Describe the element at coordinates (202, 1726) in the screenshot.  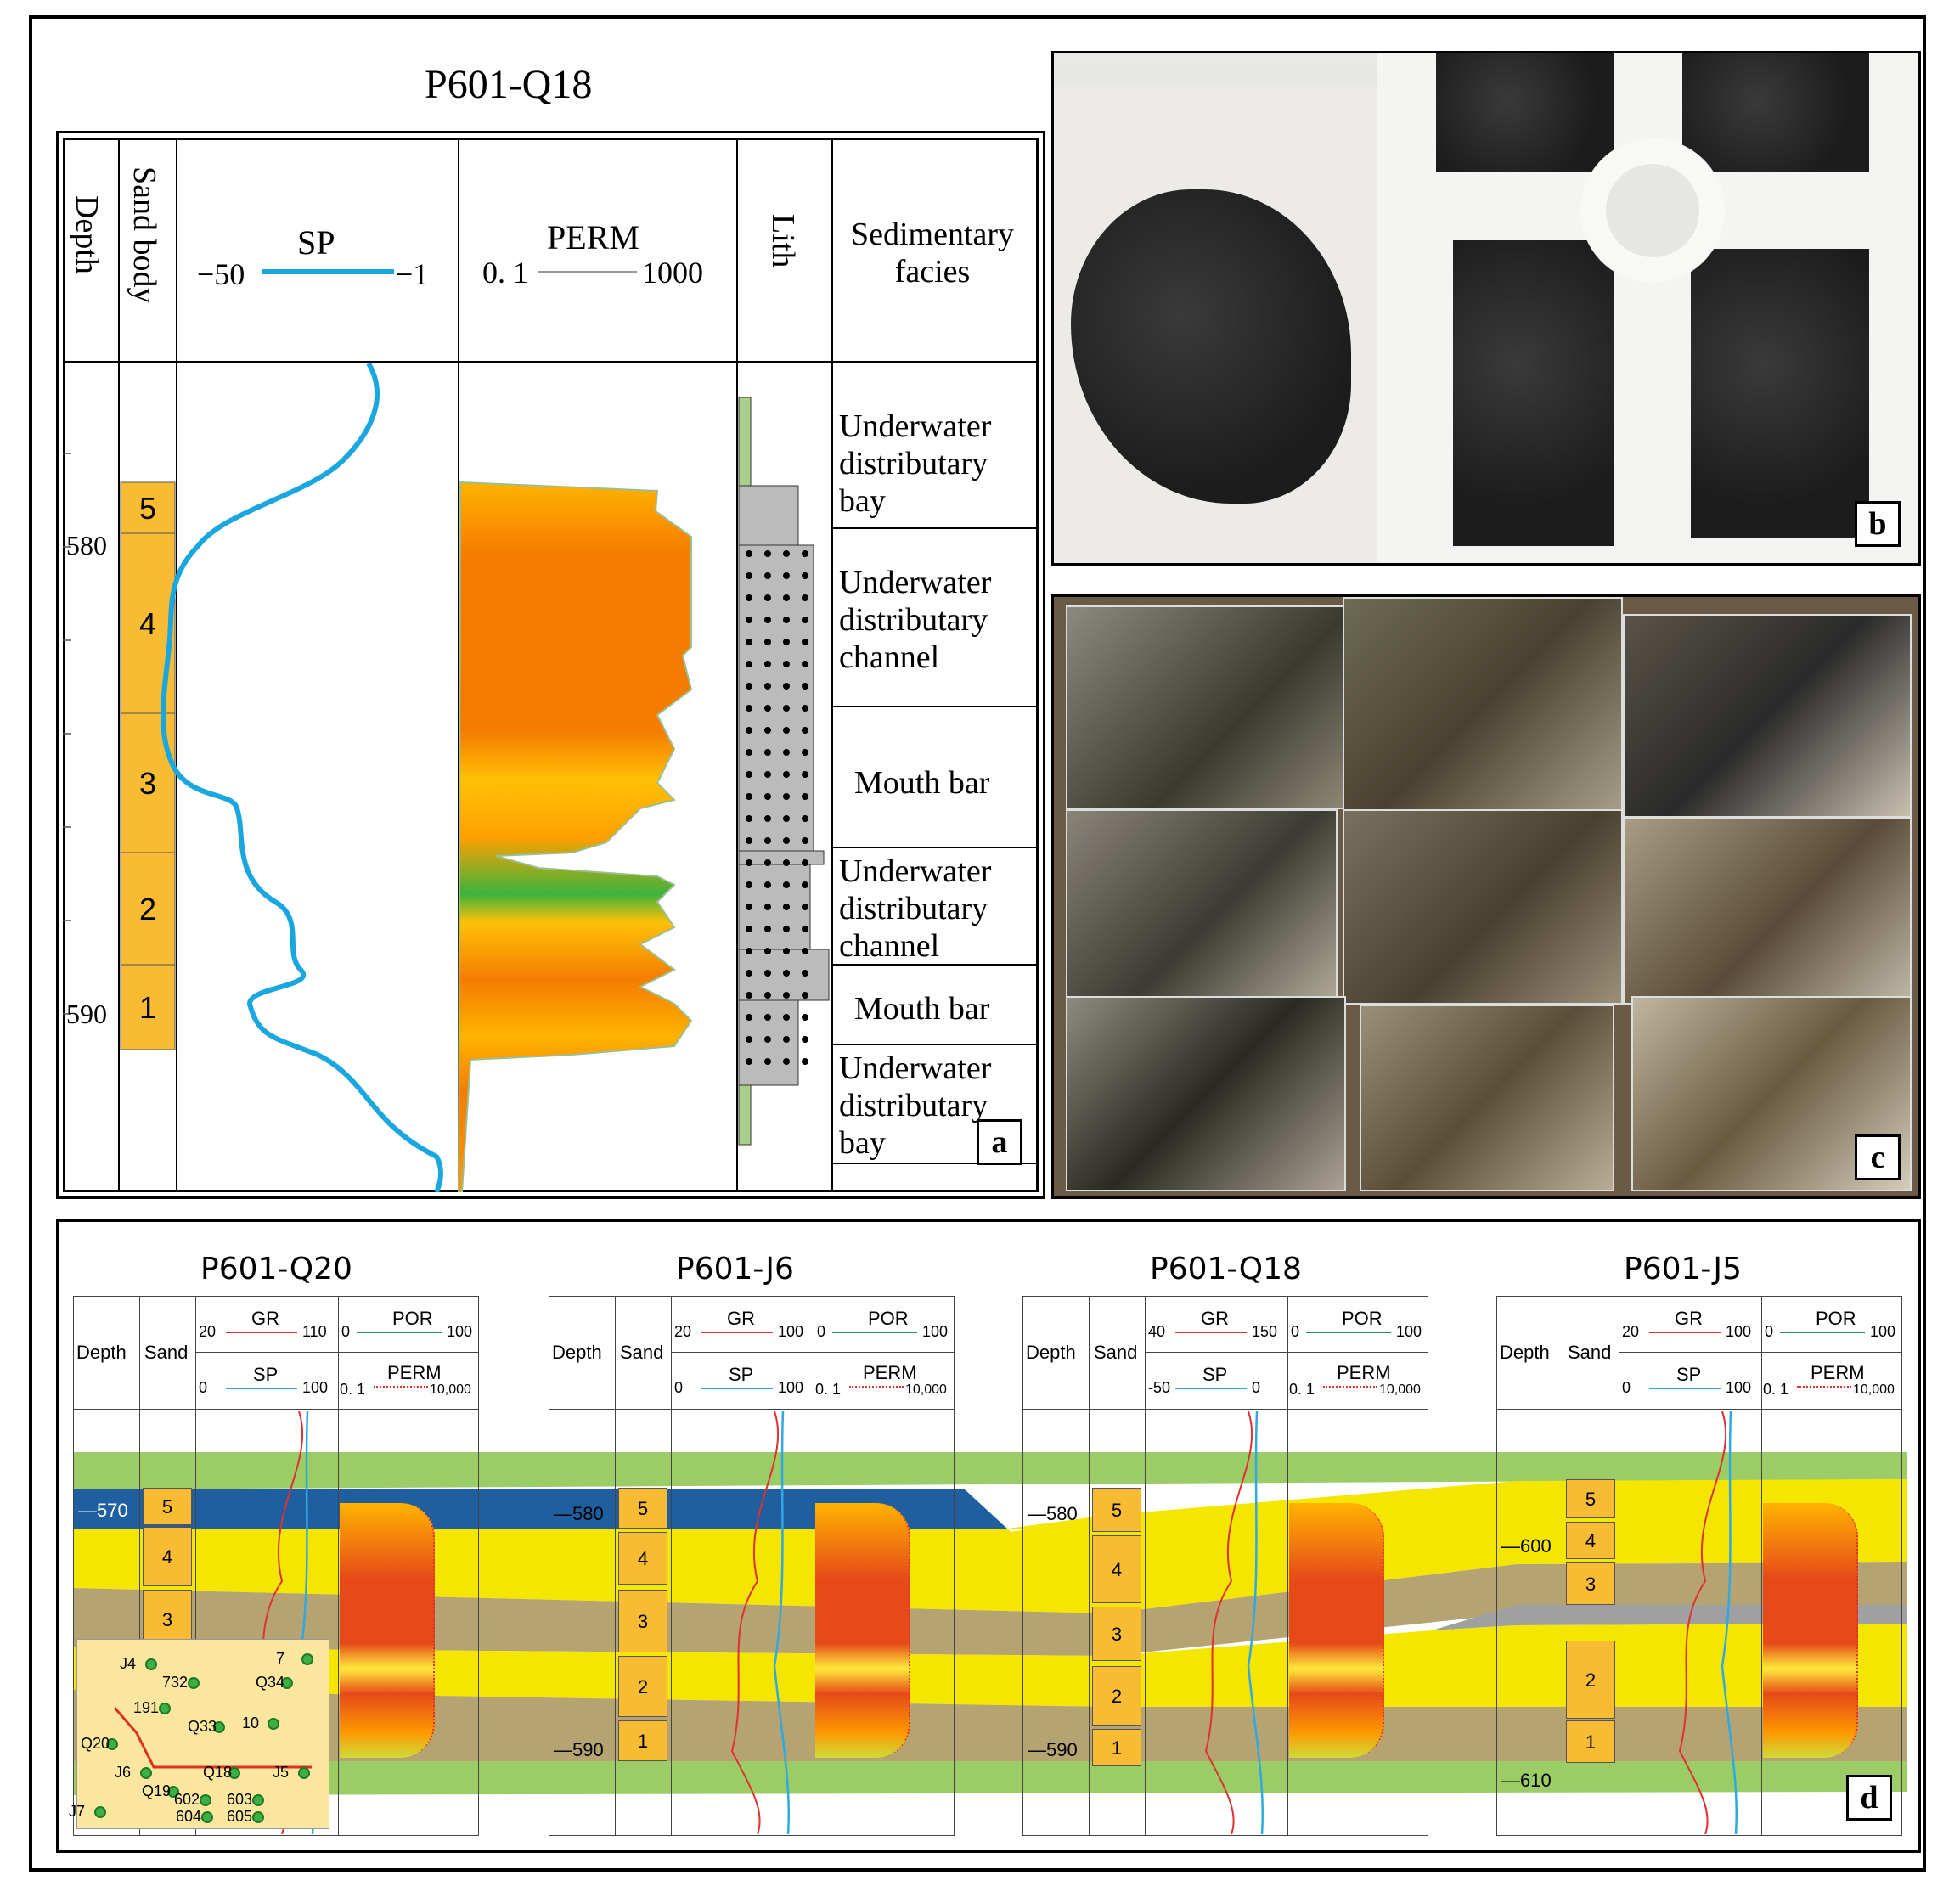
I see `map-well-label: Q33` at that location.